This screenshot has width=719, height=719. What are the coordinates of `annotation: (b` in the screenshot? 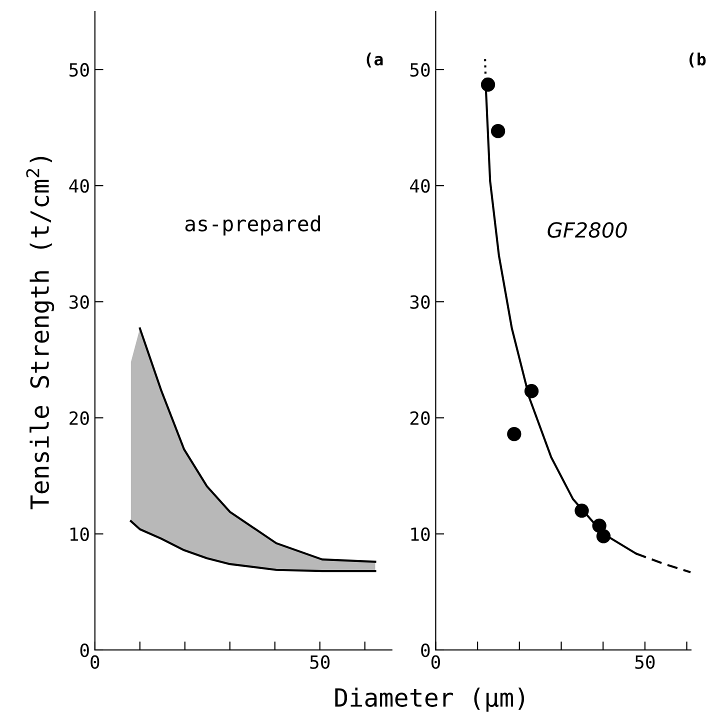 It's located at (697, 60).